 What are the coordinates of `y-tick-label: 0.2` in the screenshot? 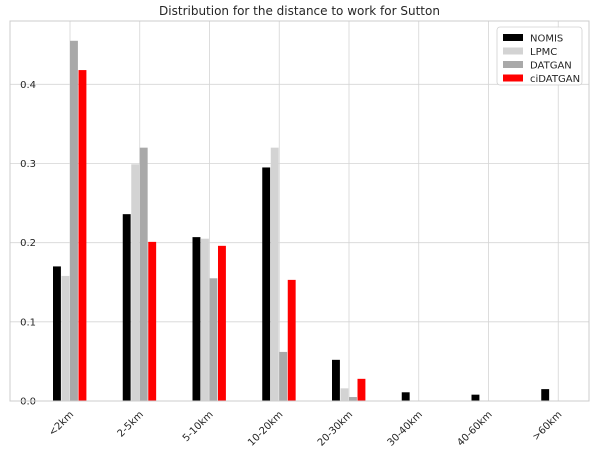 It's located at (28, 243).